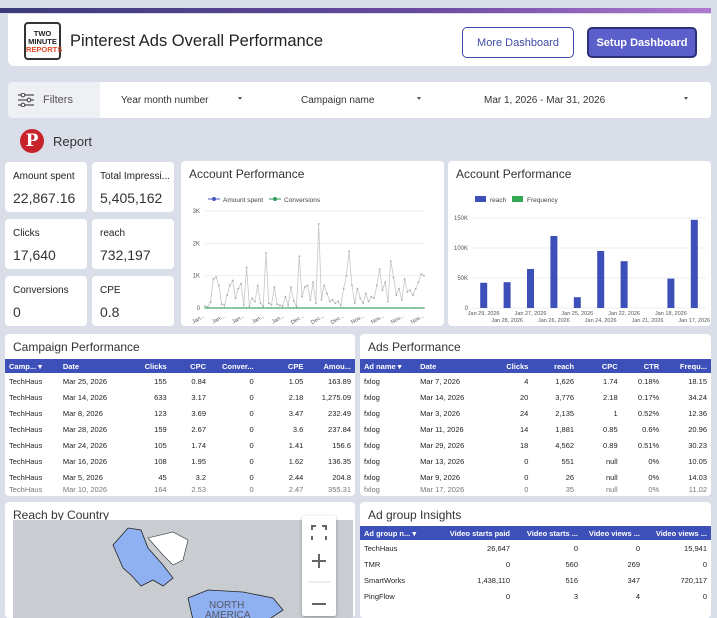  Describe the element at coordinates (95, 366) in the screenshot. I see `column-header-date: Date` at that location.